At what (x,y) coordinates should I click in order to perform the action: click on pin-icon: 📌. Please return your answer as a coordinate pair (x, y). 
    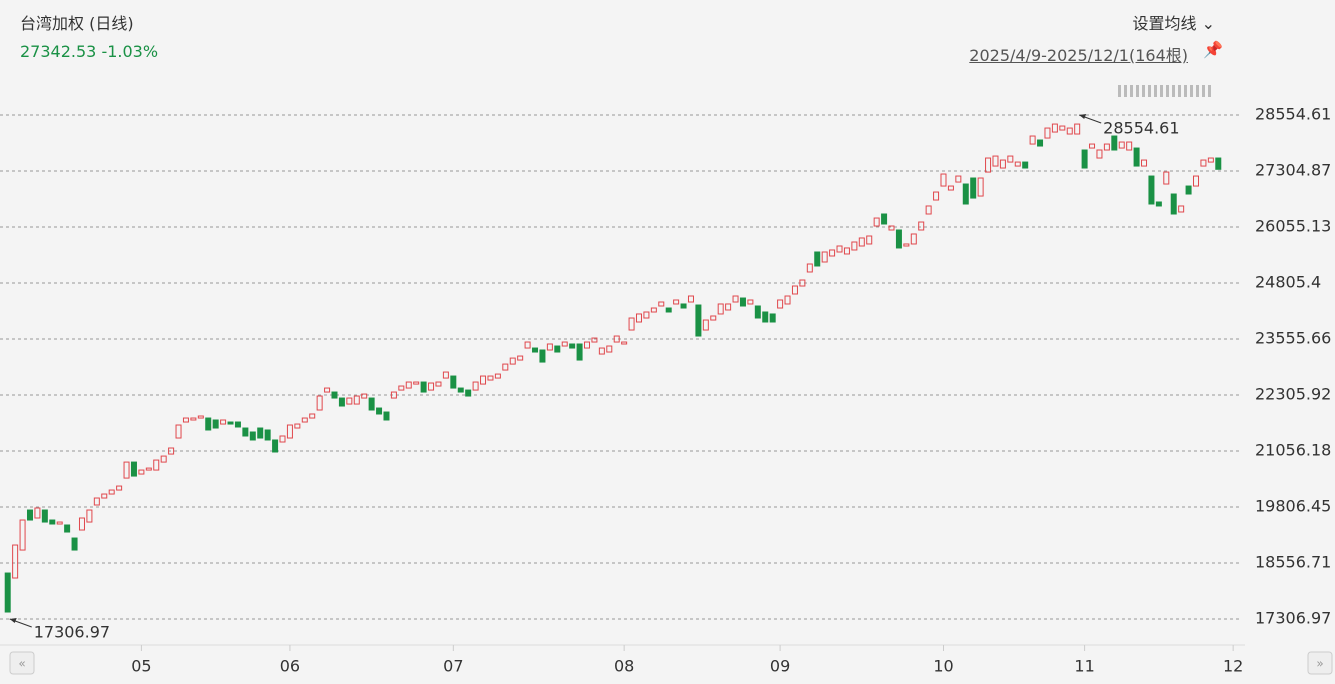
    Looking at the image, I should click on (1213, 49).